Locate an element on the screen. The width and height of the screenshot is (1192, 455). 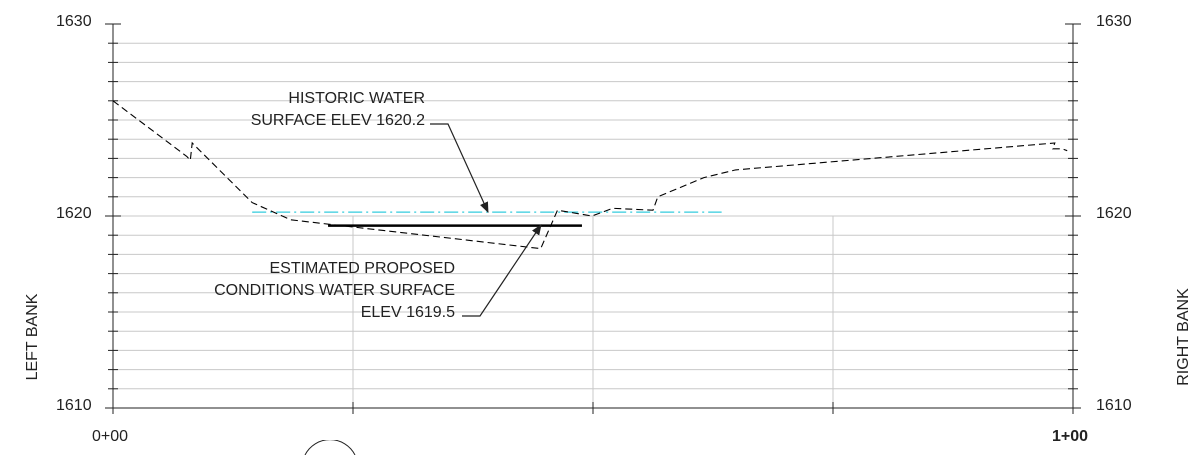
x-tick-1+00: 1+00 is located at coordinates (1070, 436).